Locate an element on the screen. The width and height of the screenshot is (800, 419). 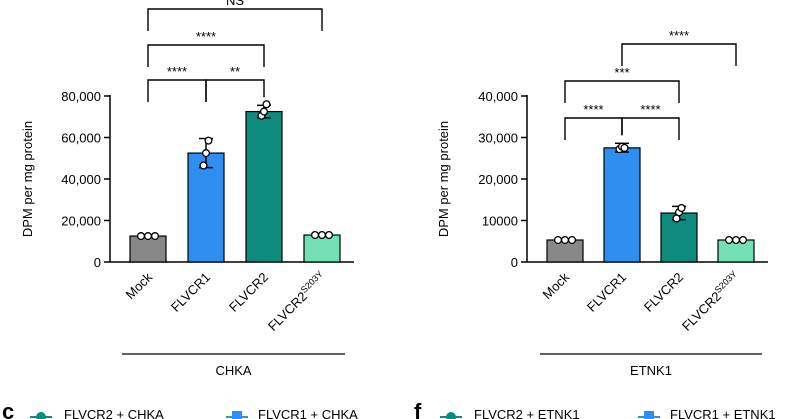
panel-letter-f: f is located at coordinates (418, 409).